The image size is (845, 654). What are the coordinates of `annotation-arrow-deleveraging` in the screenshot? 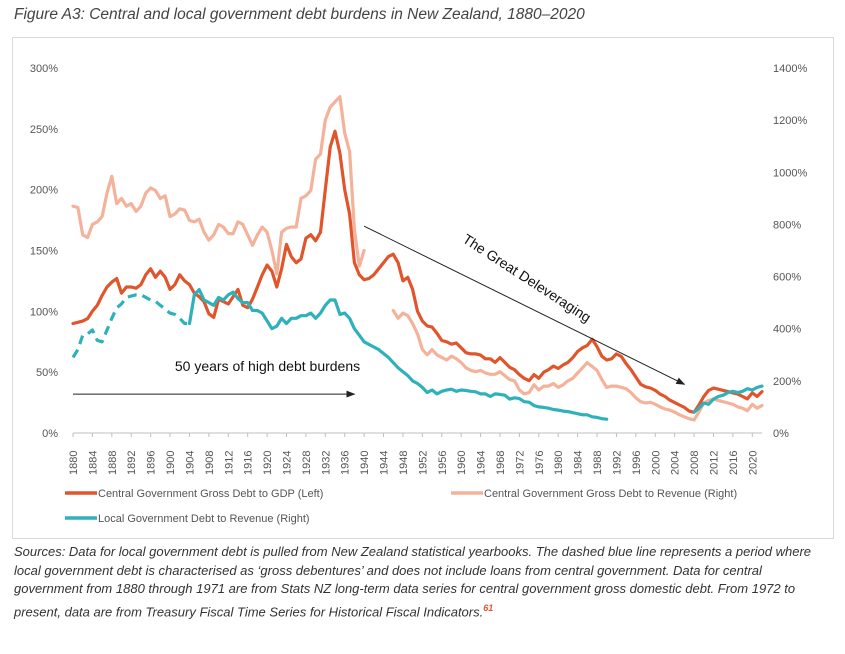 It's located at (524, 305).